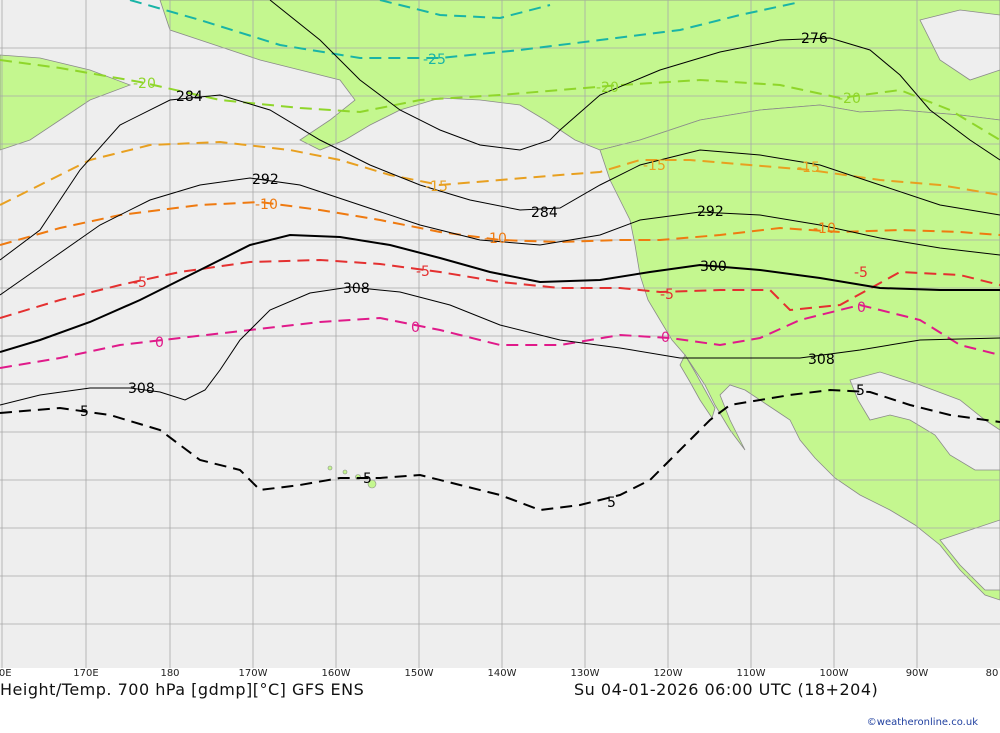  I want to click on lon-label: 160W, so click(336, 673).